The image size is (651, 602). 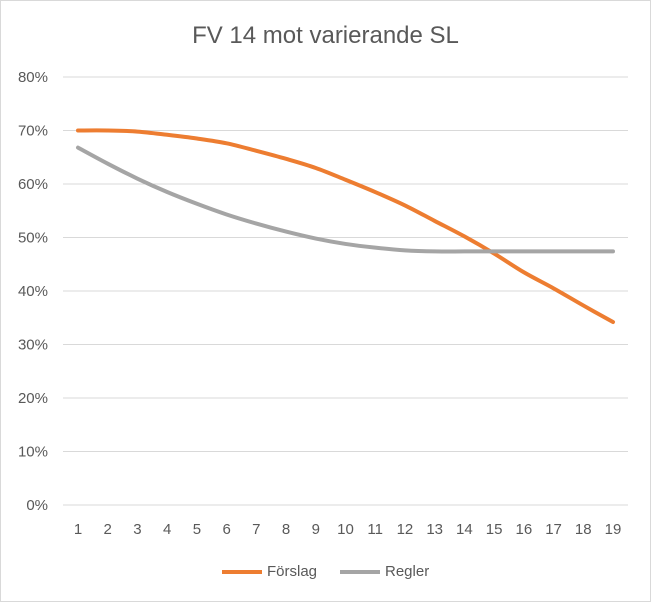 What do you see at coordinates (613, 529) in the screenshot?
I see `x-tick-label: 19` at bounding box center [613, 529].